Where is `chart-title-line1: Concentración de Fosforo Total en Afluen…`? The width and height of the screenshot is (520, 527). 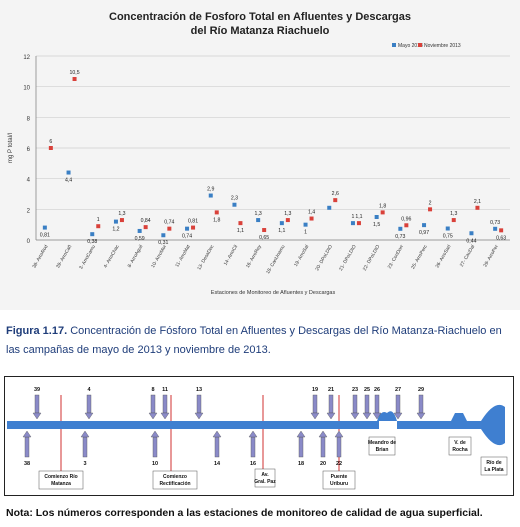
chart-title-line1: Concentración de Fosforo Total en Afluen… is located at coordinates (260, 17).